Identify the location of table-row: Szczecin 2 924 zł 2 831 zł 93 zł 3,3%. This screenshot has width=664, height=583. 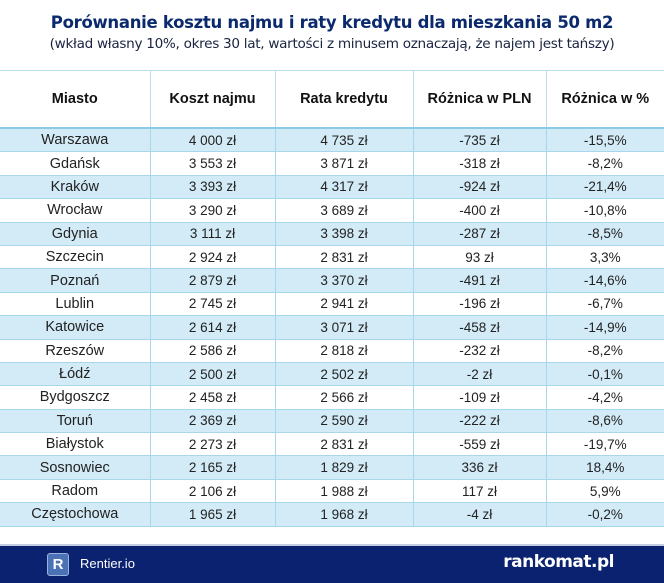
(332, 257).